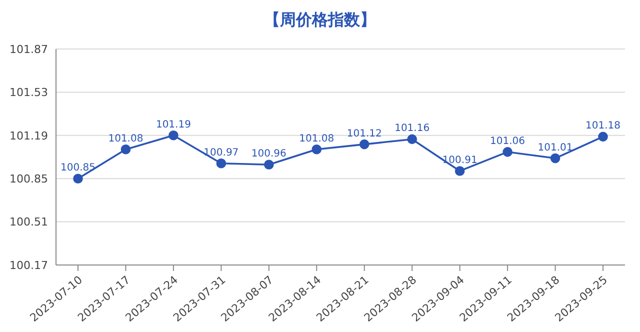 The height and width of the screenshot is (332, 640). I want to click on data-label: 101.12, so click(364, 134).